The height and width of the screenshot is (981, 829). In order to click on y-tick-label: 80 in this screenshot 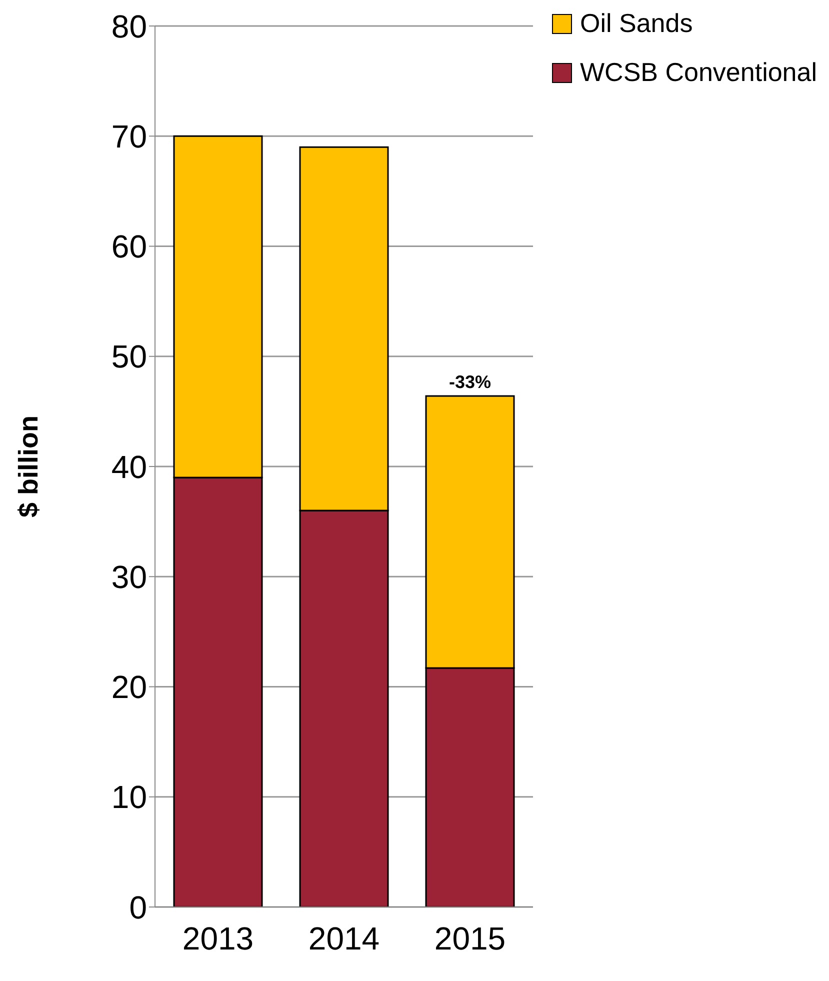, I will do `click(129, 26)`.